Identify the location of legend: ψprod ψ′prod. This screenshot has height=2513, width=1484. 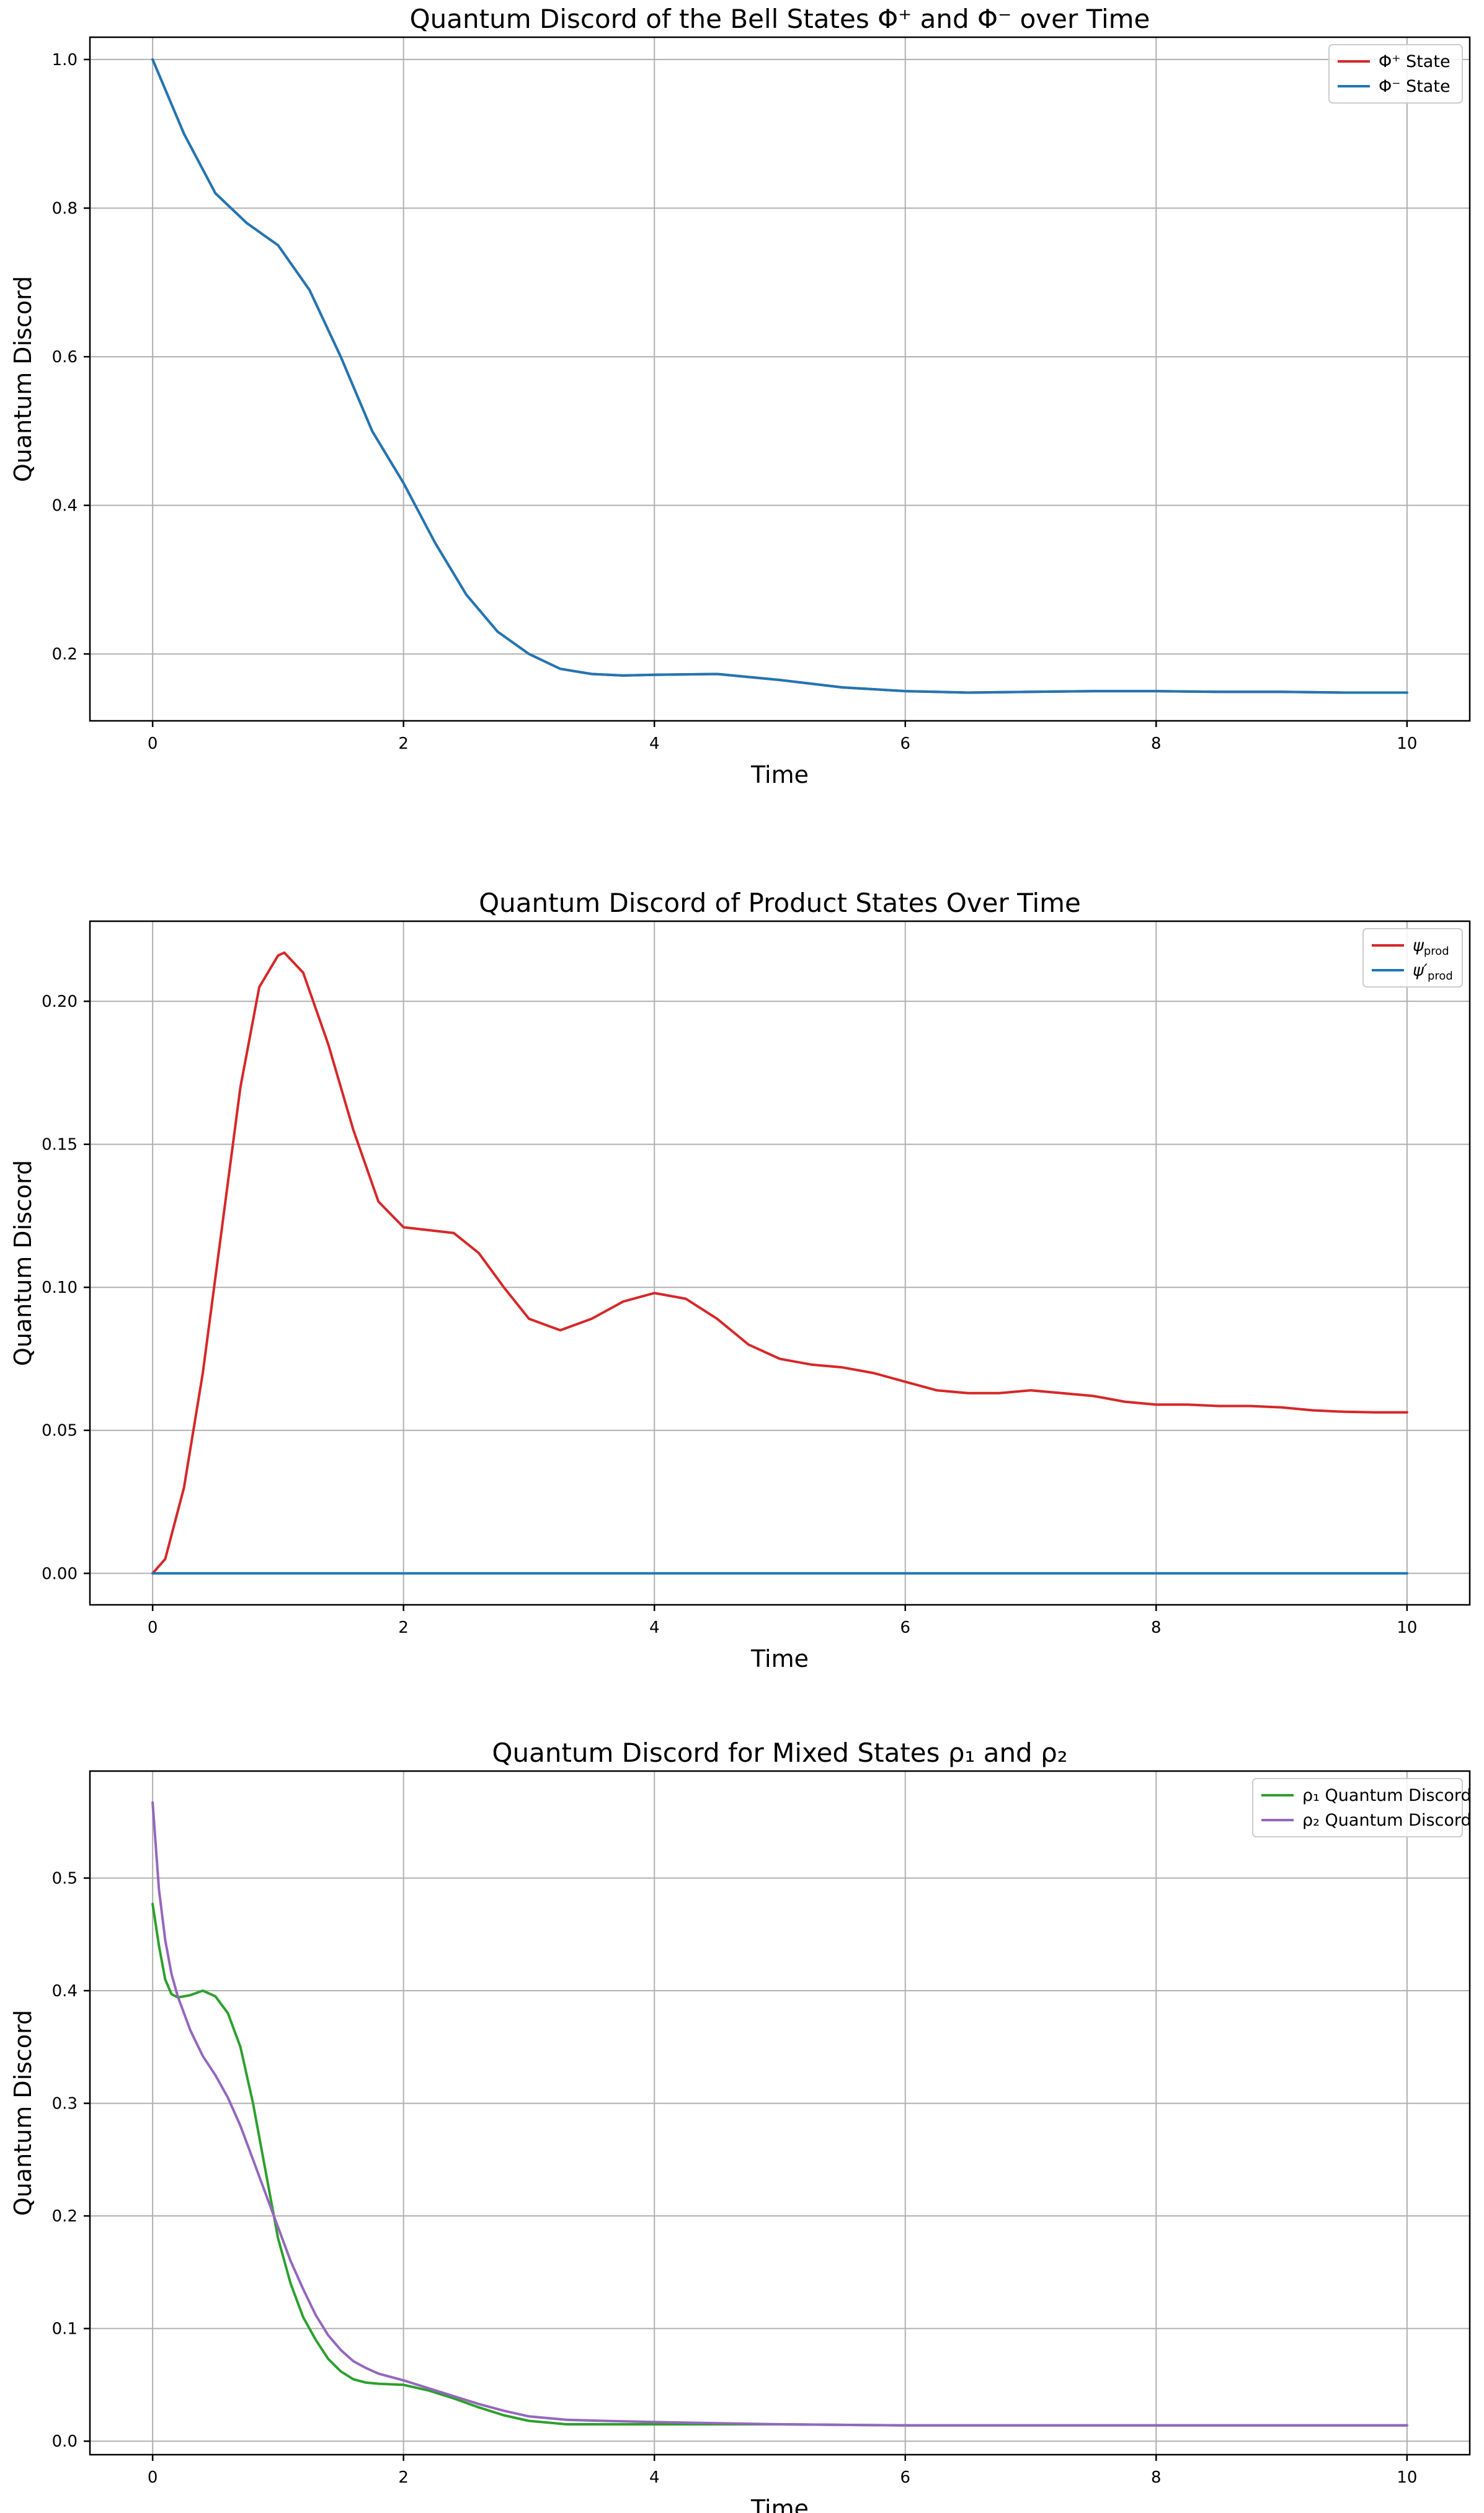
(1412, 958).